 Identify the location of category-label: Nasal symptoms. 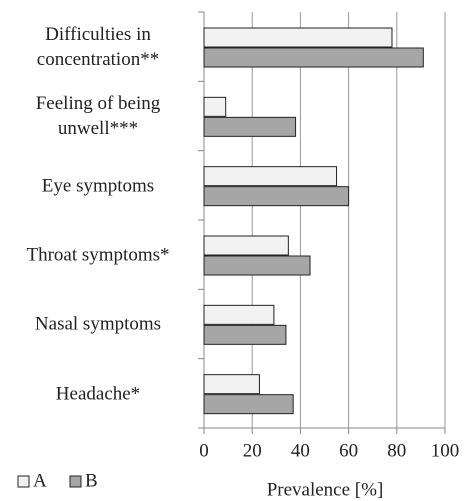
(98, 324).